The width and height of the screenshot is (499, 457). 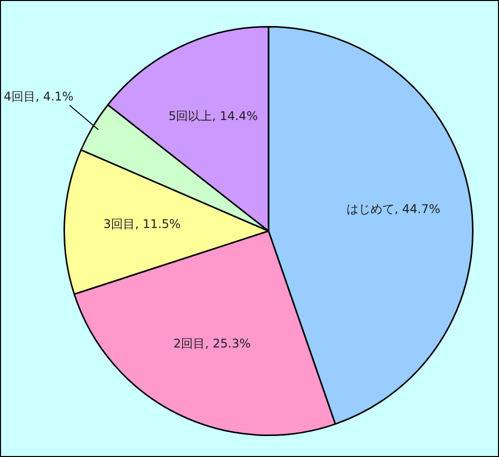 What do you see at coordinates (212, 343) in the screenshot?
I see `slice-label: 2回目, 25.3%` at bounding box center [212, 343].